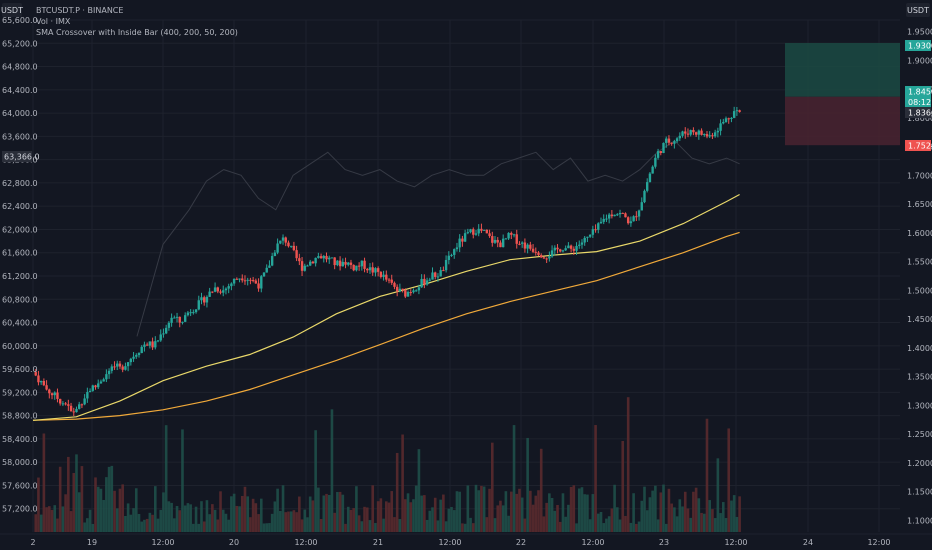  I want to click on legend-volume: Vol · IMX, so click(53, 21).